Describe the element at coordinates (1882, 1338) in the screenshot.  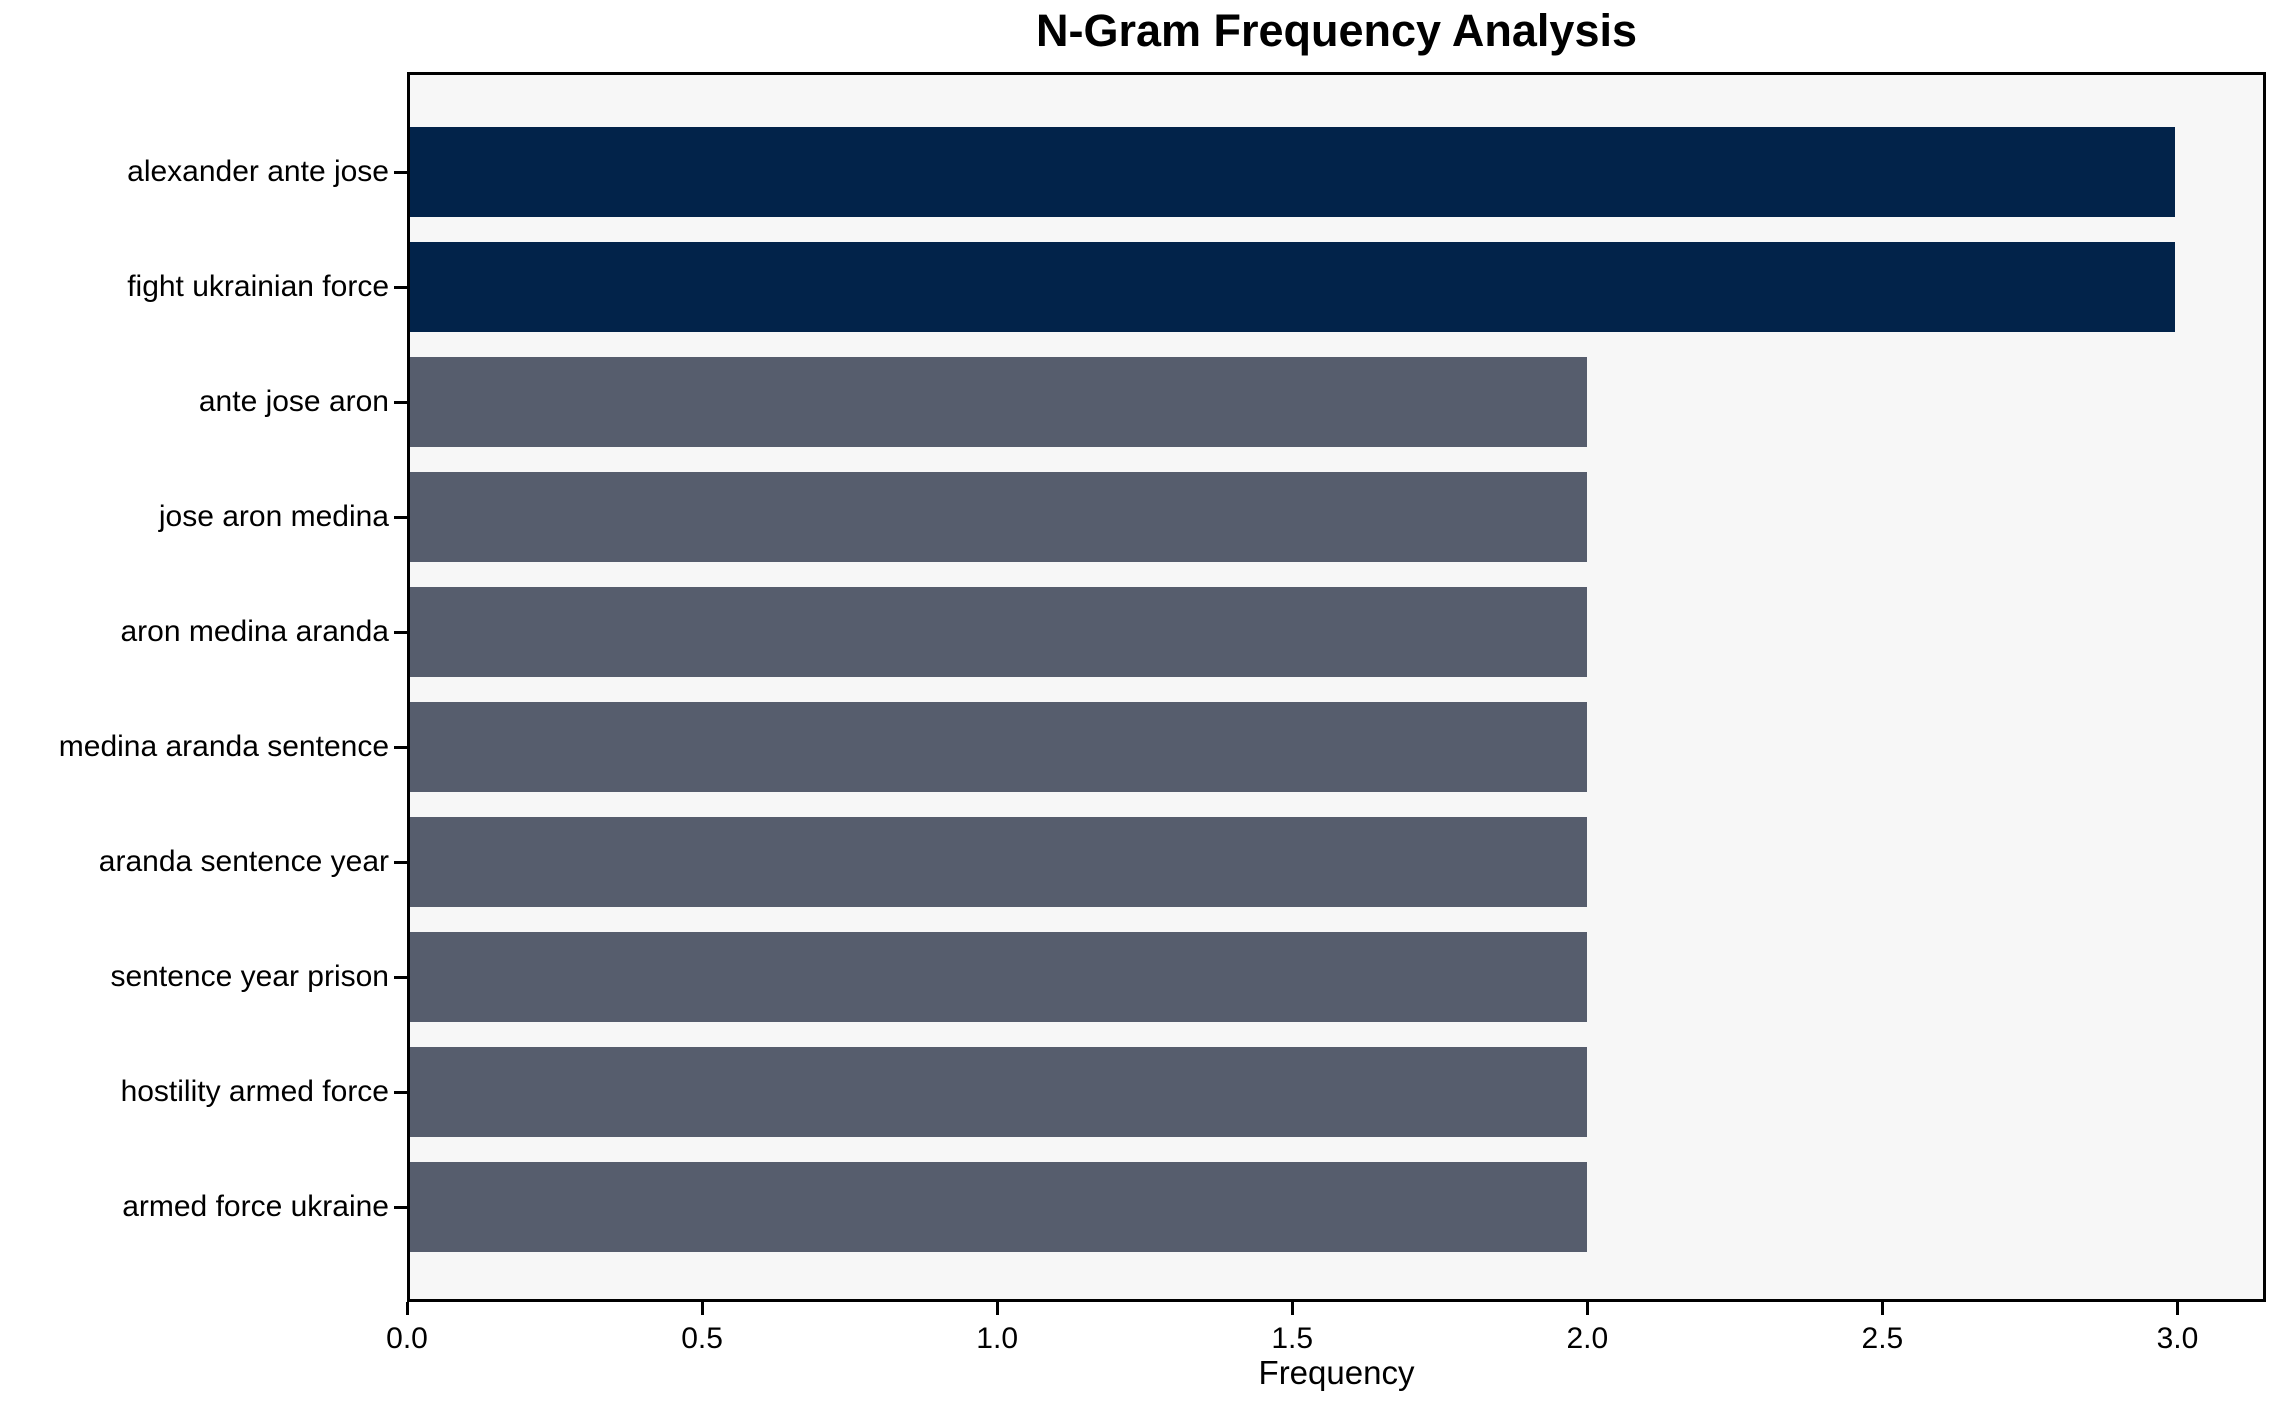
I see `x-tick-label: 2.5` at that location.